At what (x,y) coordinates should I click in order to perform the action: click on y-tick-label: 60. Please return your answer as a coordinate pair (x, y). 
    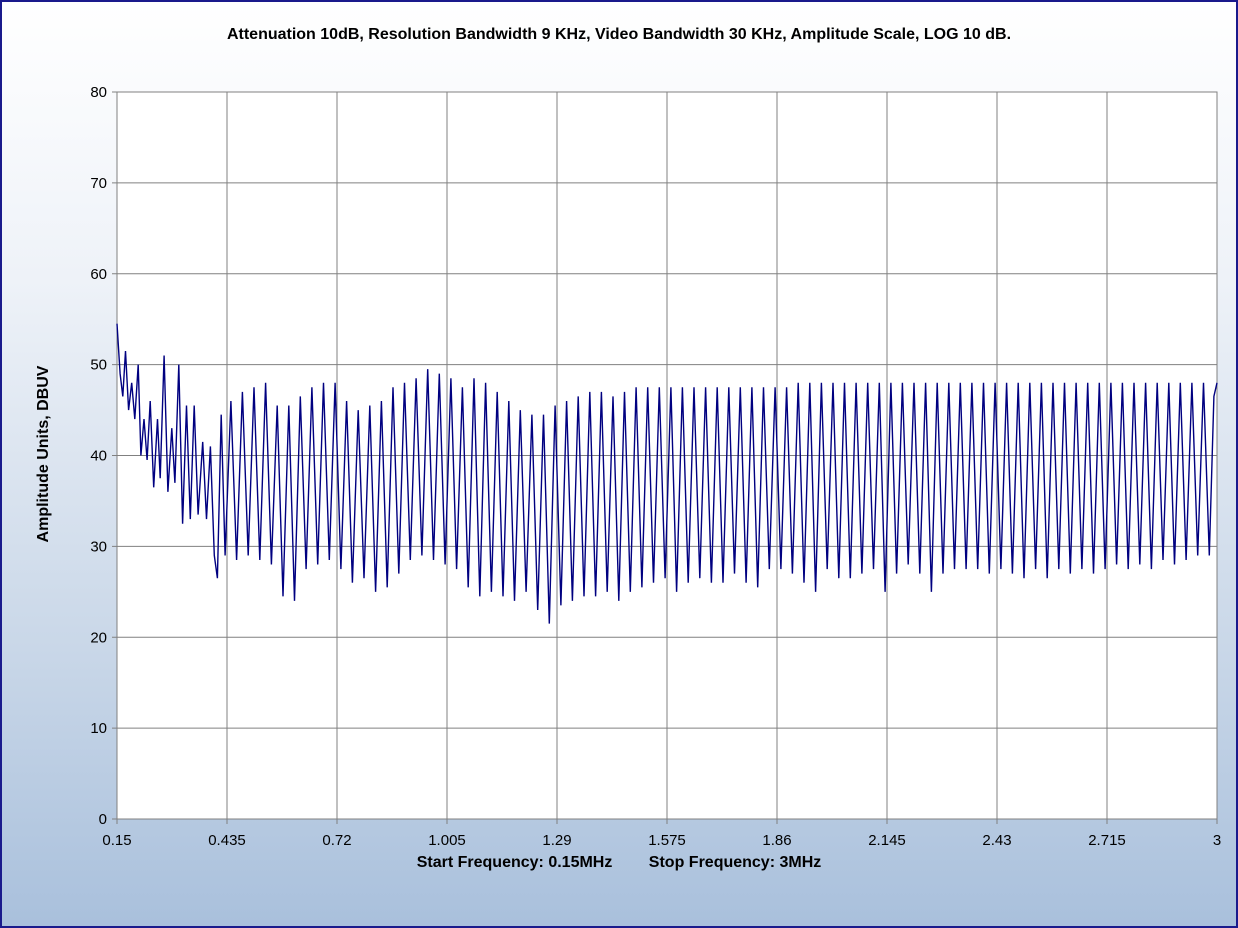
    Looking at the image, I should click on (98, 274).